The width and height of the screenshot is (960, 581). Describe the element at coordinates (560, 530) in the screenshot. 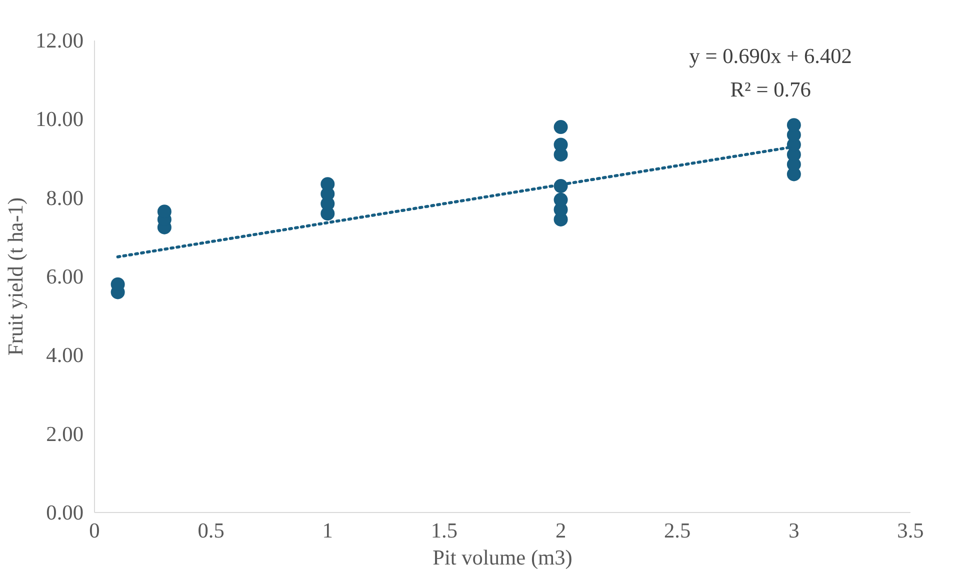

I see `x-tick-label: 2` at that location.